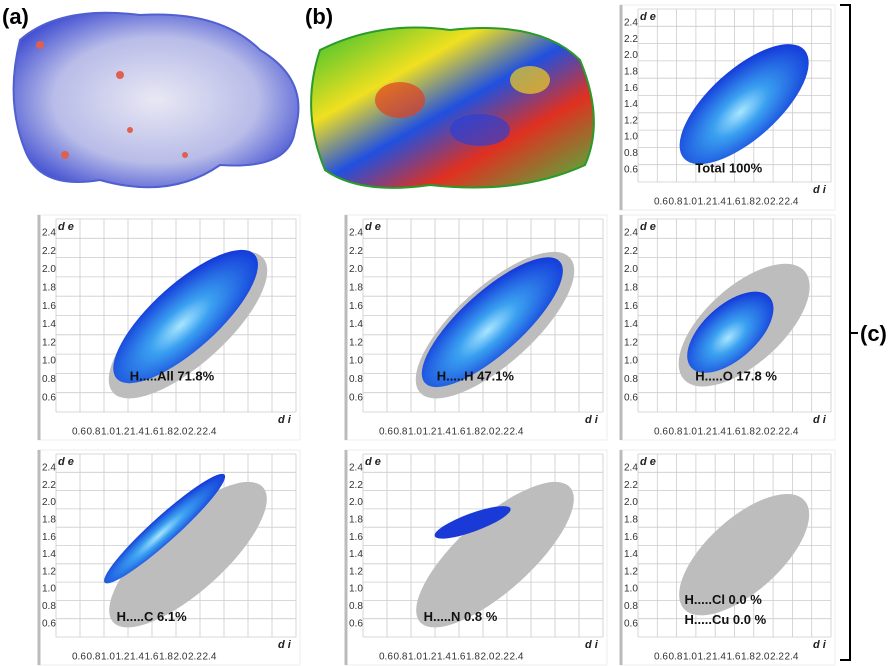 Image resolution: width=894 pixels, height=666 pixels. I want to click on plot-caption: Total 100%, so click(728, 167).